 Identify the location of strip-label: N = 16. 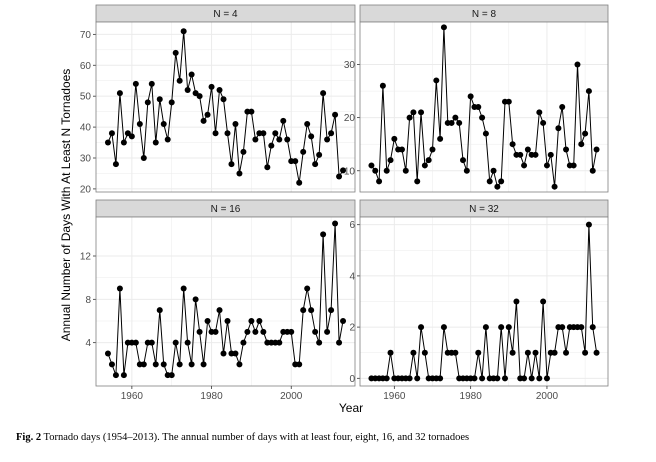
(226, 209).